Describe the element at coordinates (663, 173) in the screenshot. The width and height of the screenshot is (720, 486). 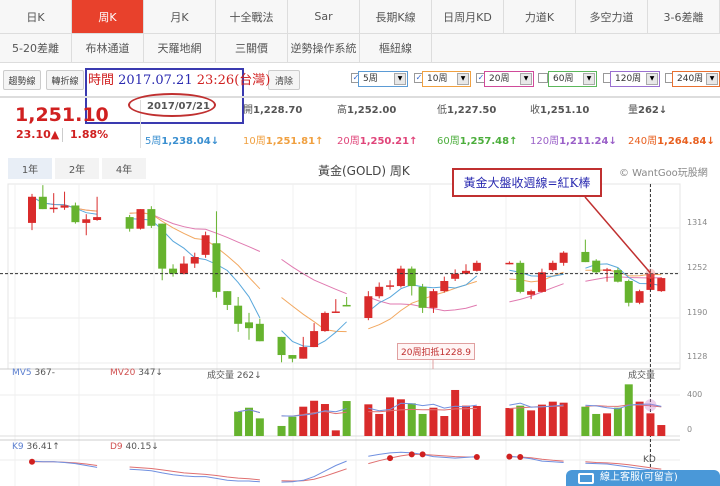
I see `copyright: © WantGoo玩股網` at that location.